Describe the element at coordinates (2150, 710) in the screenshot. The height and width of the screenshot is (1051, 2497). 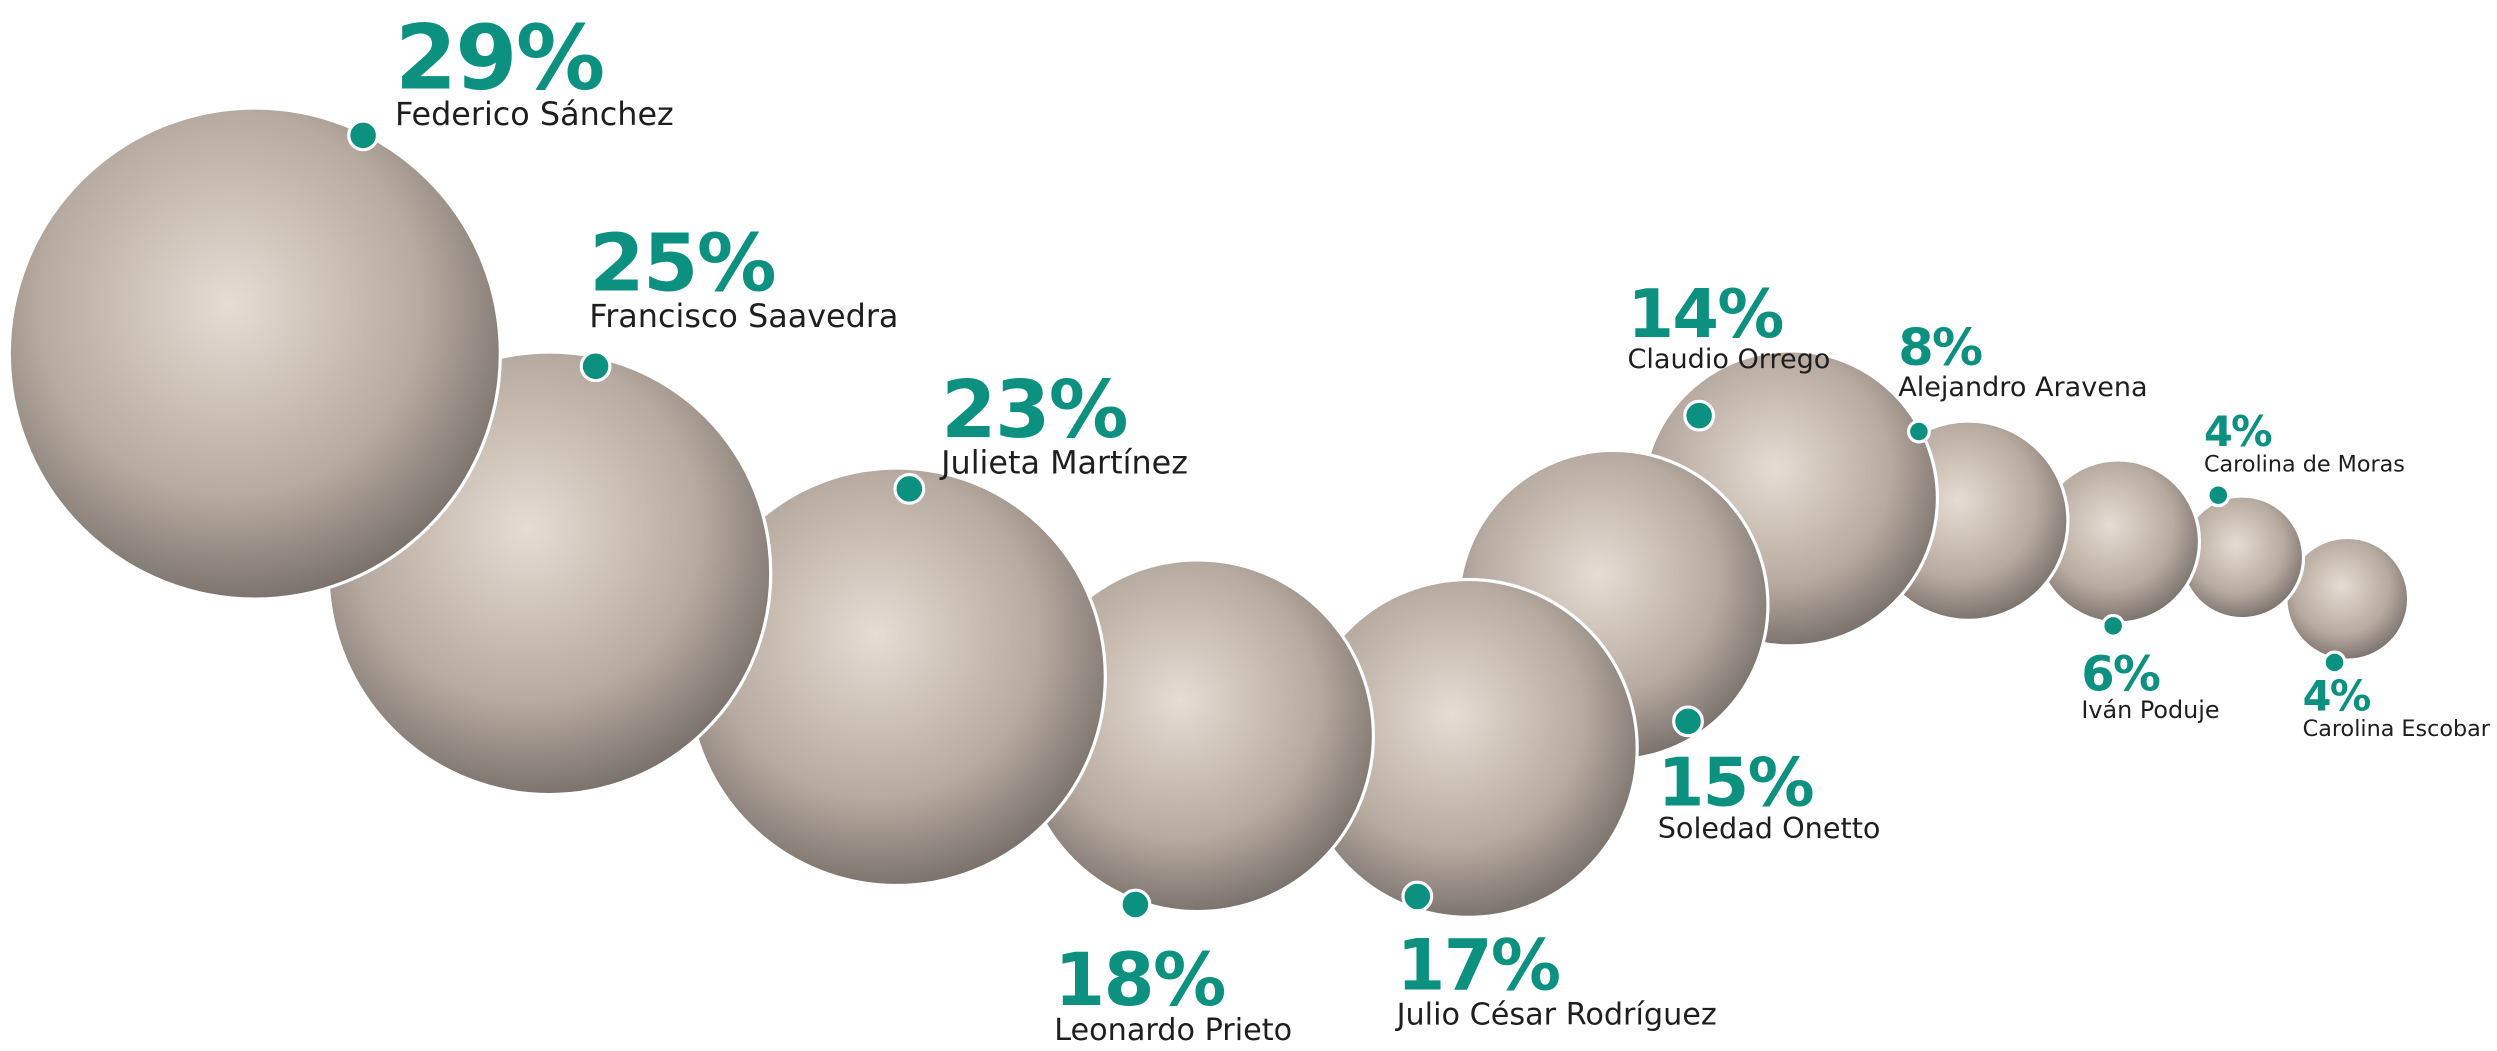
I see `name-label: Iván Poduje` at that location.